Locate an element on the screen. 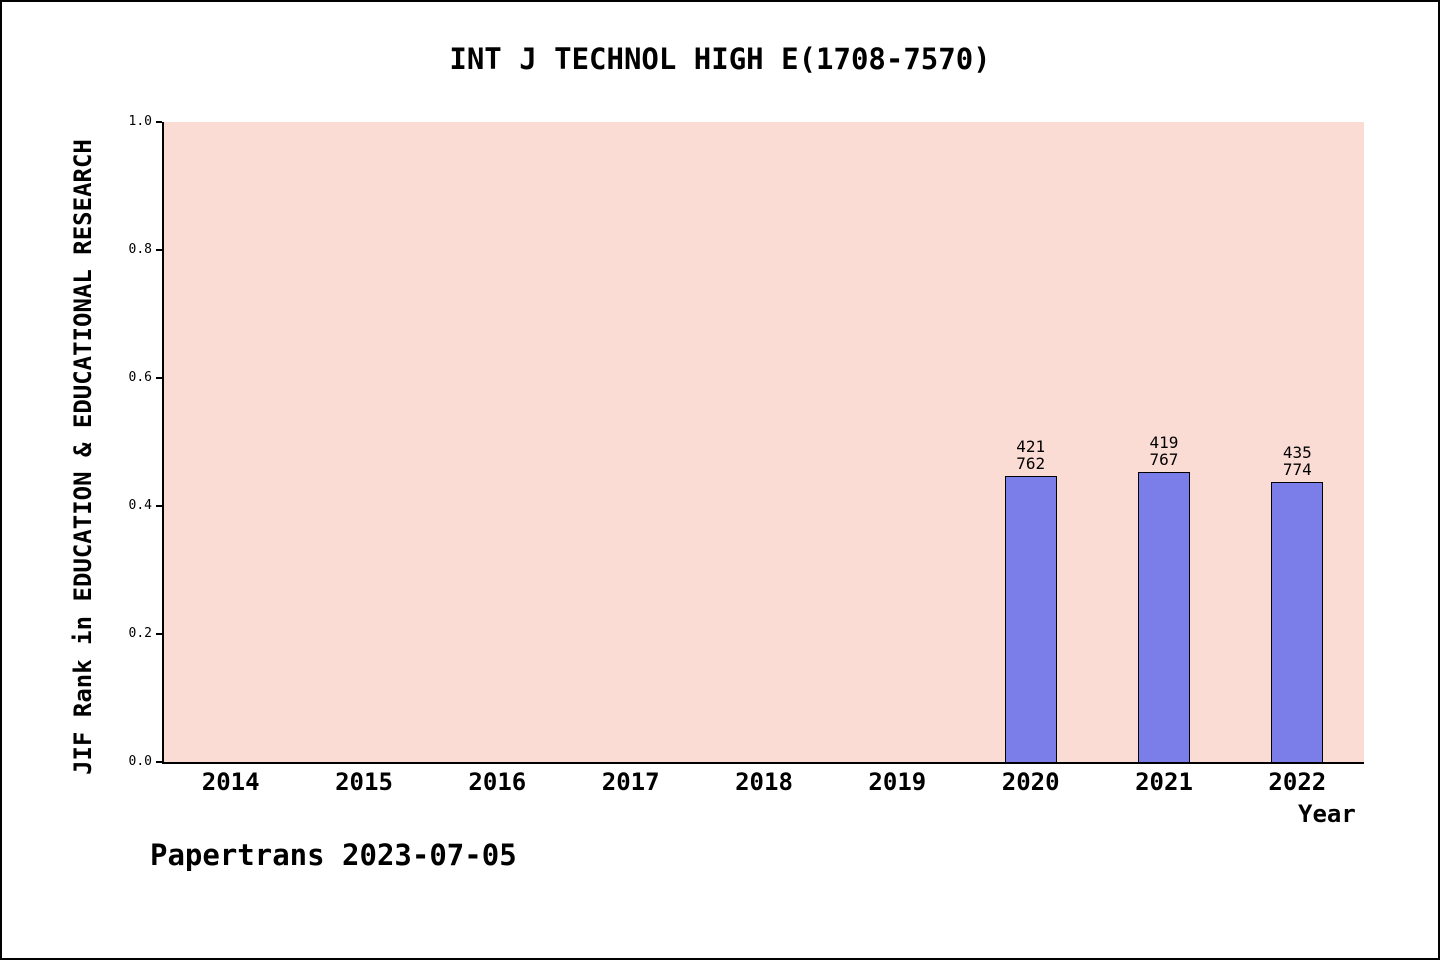 The height and width of the screenshot is (960, 1440). x-tick-label-2018: 2018 is located at coordinates (764, 782).